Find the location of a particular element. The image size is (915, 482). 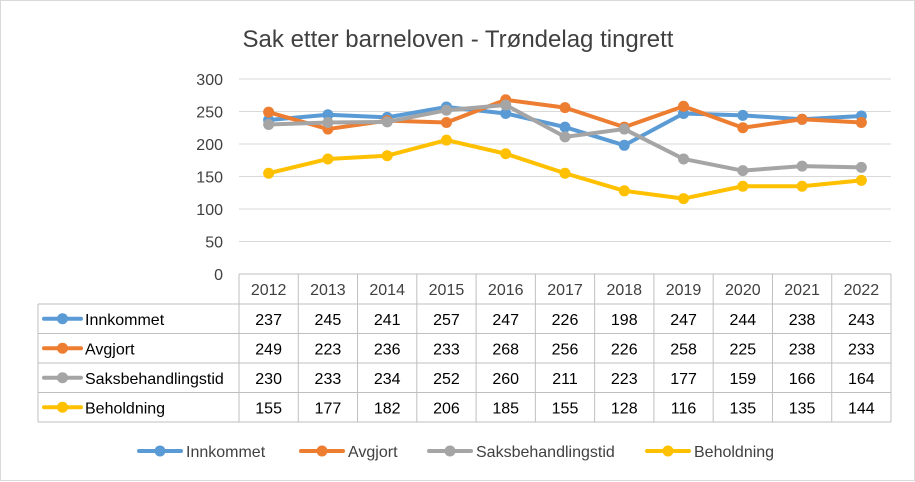

data-cell: 234 is located at coordinates (387, 379).